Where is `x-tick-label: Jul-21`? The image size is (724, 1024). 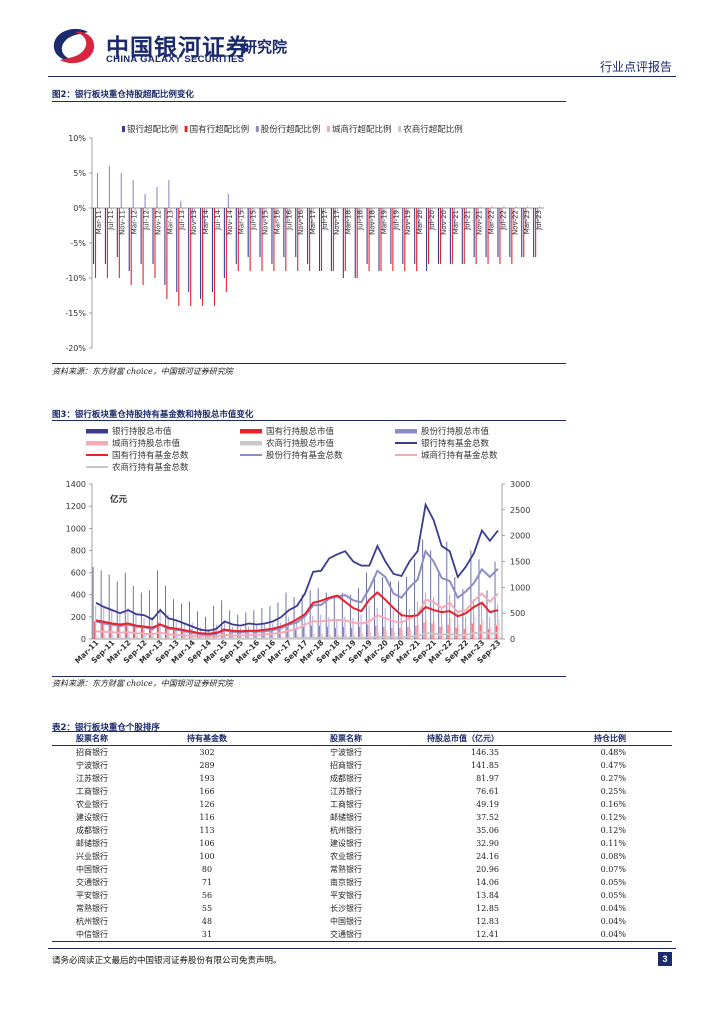
x-tick-label: Jul-21 is located at coordinates (468, 220).